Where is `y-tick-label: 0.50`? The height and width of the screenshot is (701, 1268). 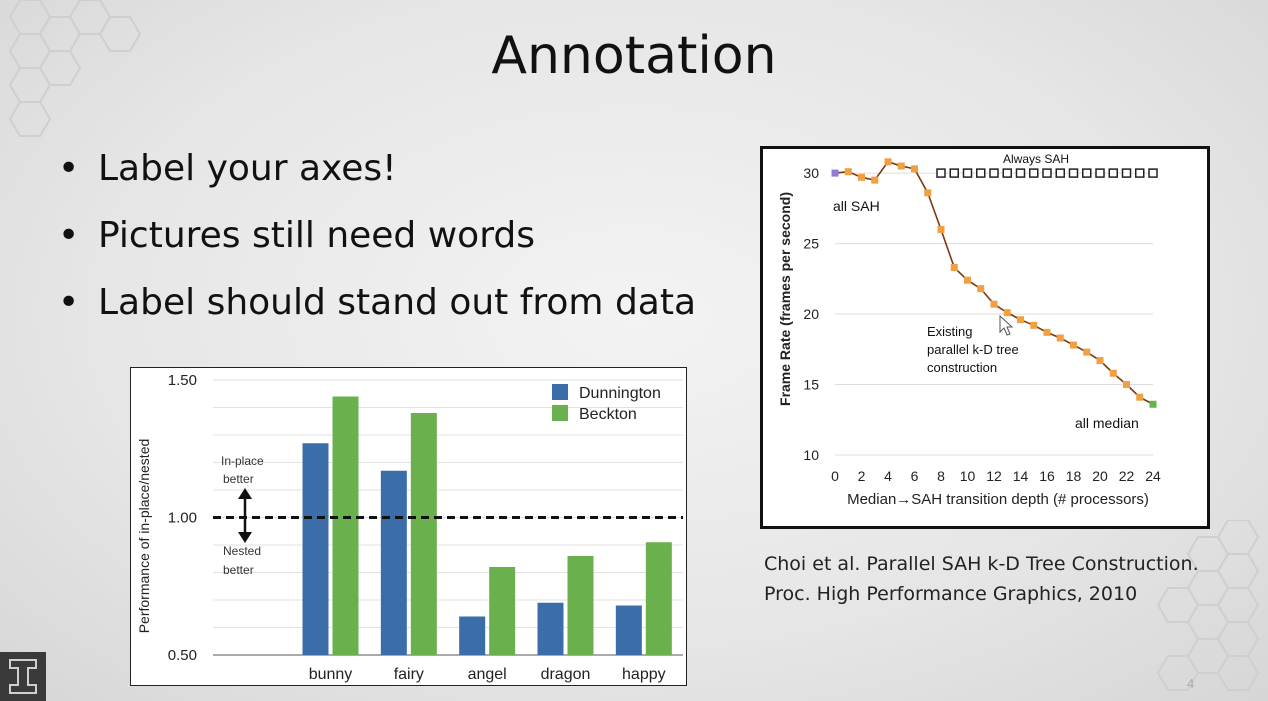
y-tick-label: 0.50 is located at coordinates (182, 655).